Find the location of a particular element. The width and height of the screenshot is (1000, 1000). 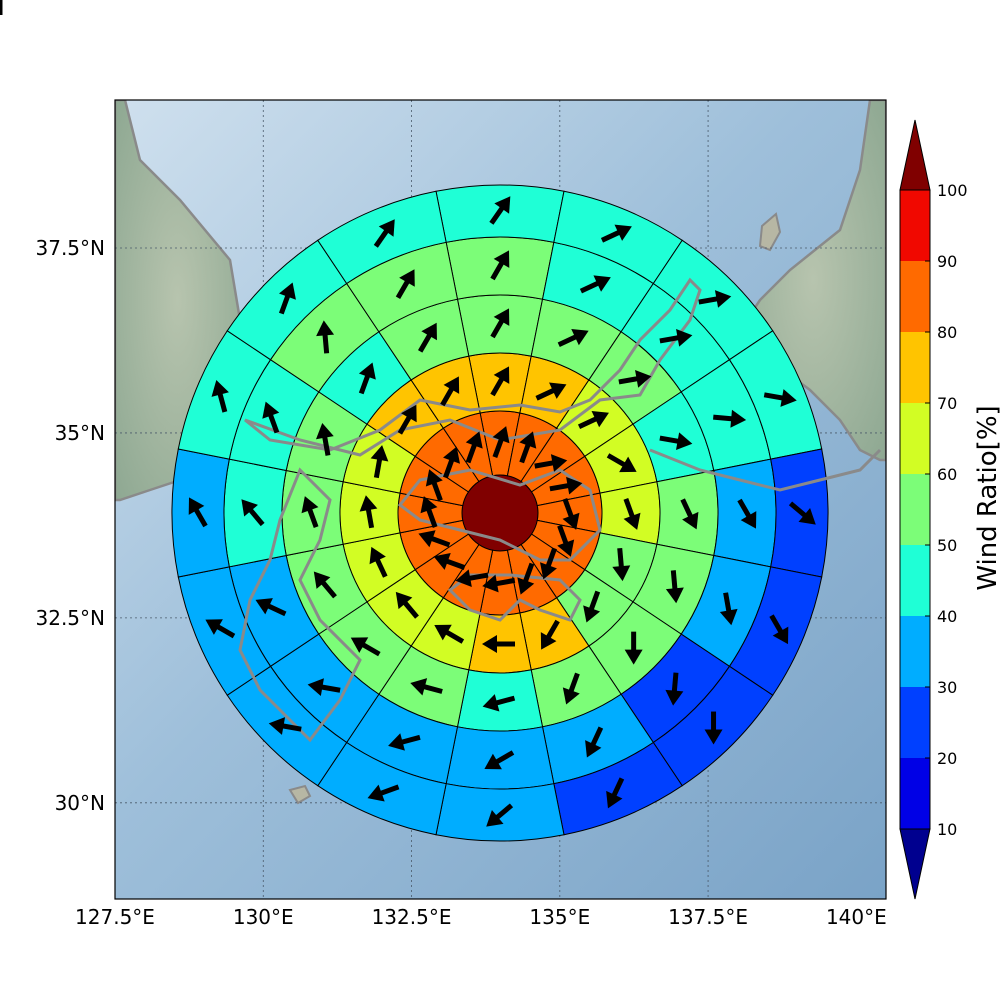

y-tick-label: 32.5°N is located at coordinates (71, 618).